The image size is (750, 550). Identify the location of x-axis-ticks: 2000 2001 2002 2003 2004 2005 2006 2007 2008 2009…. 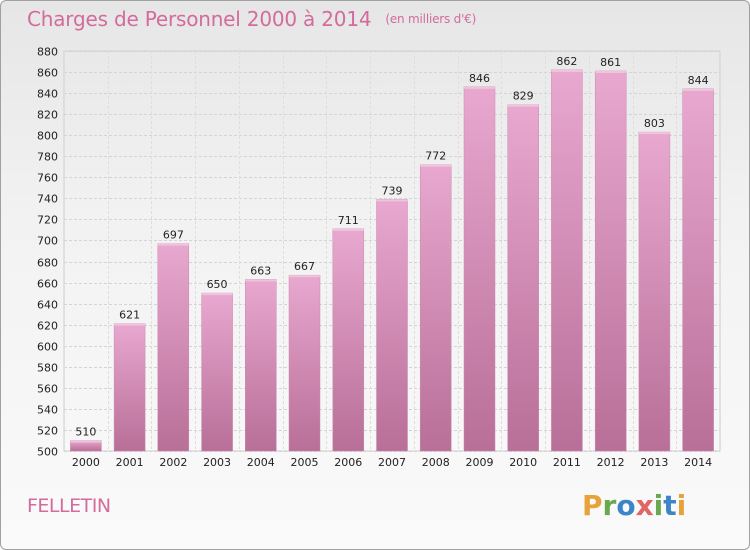
(392, 462).